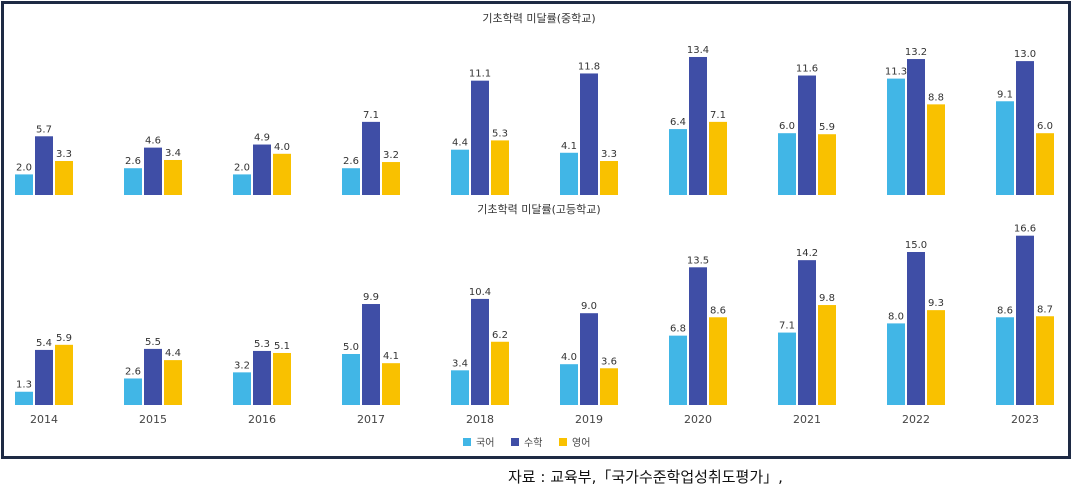 This screenshot has height=491, width=1078. I want to click on bar-high-2020-영어, so click(718, 361).